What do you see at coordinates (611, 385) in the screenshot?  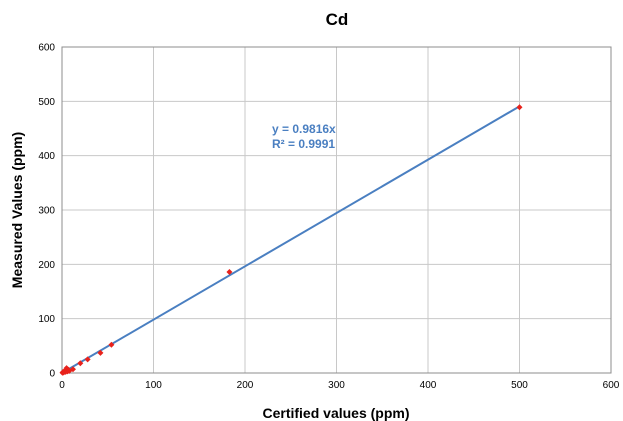 I see `x-tick-label: 600` at bounding box center [611, 385].